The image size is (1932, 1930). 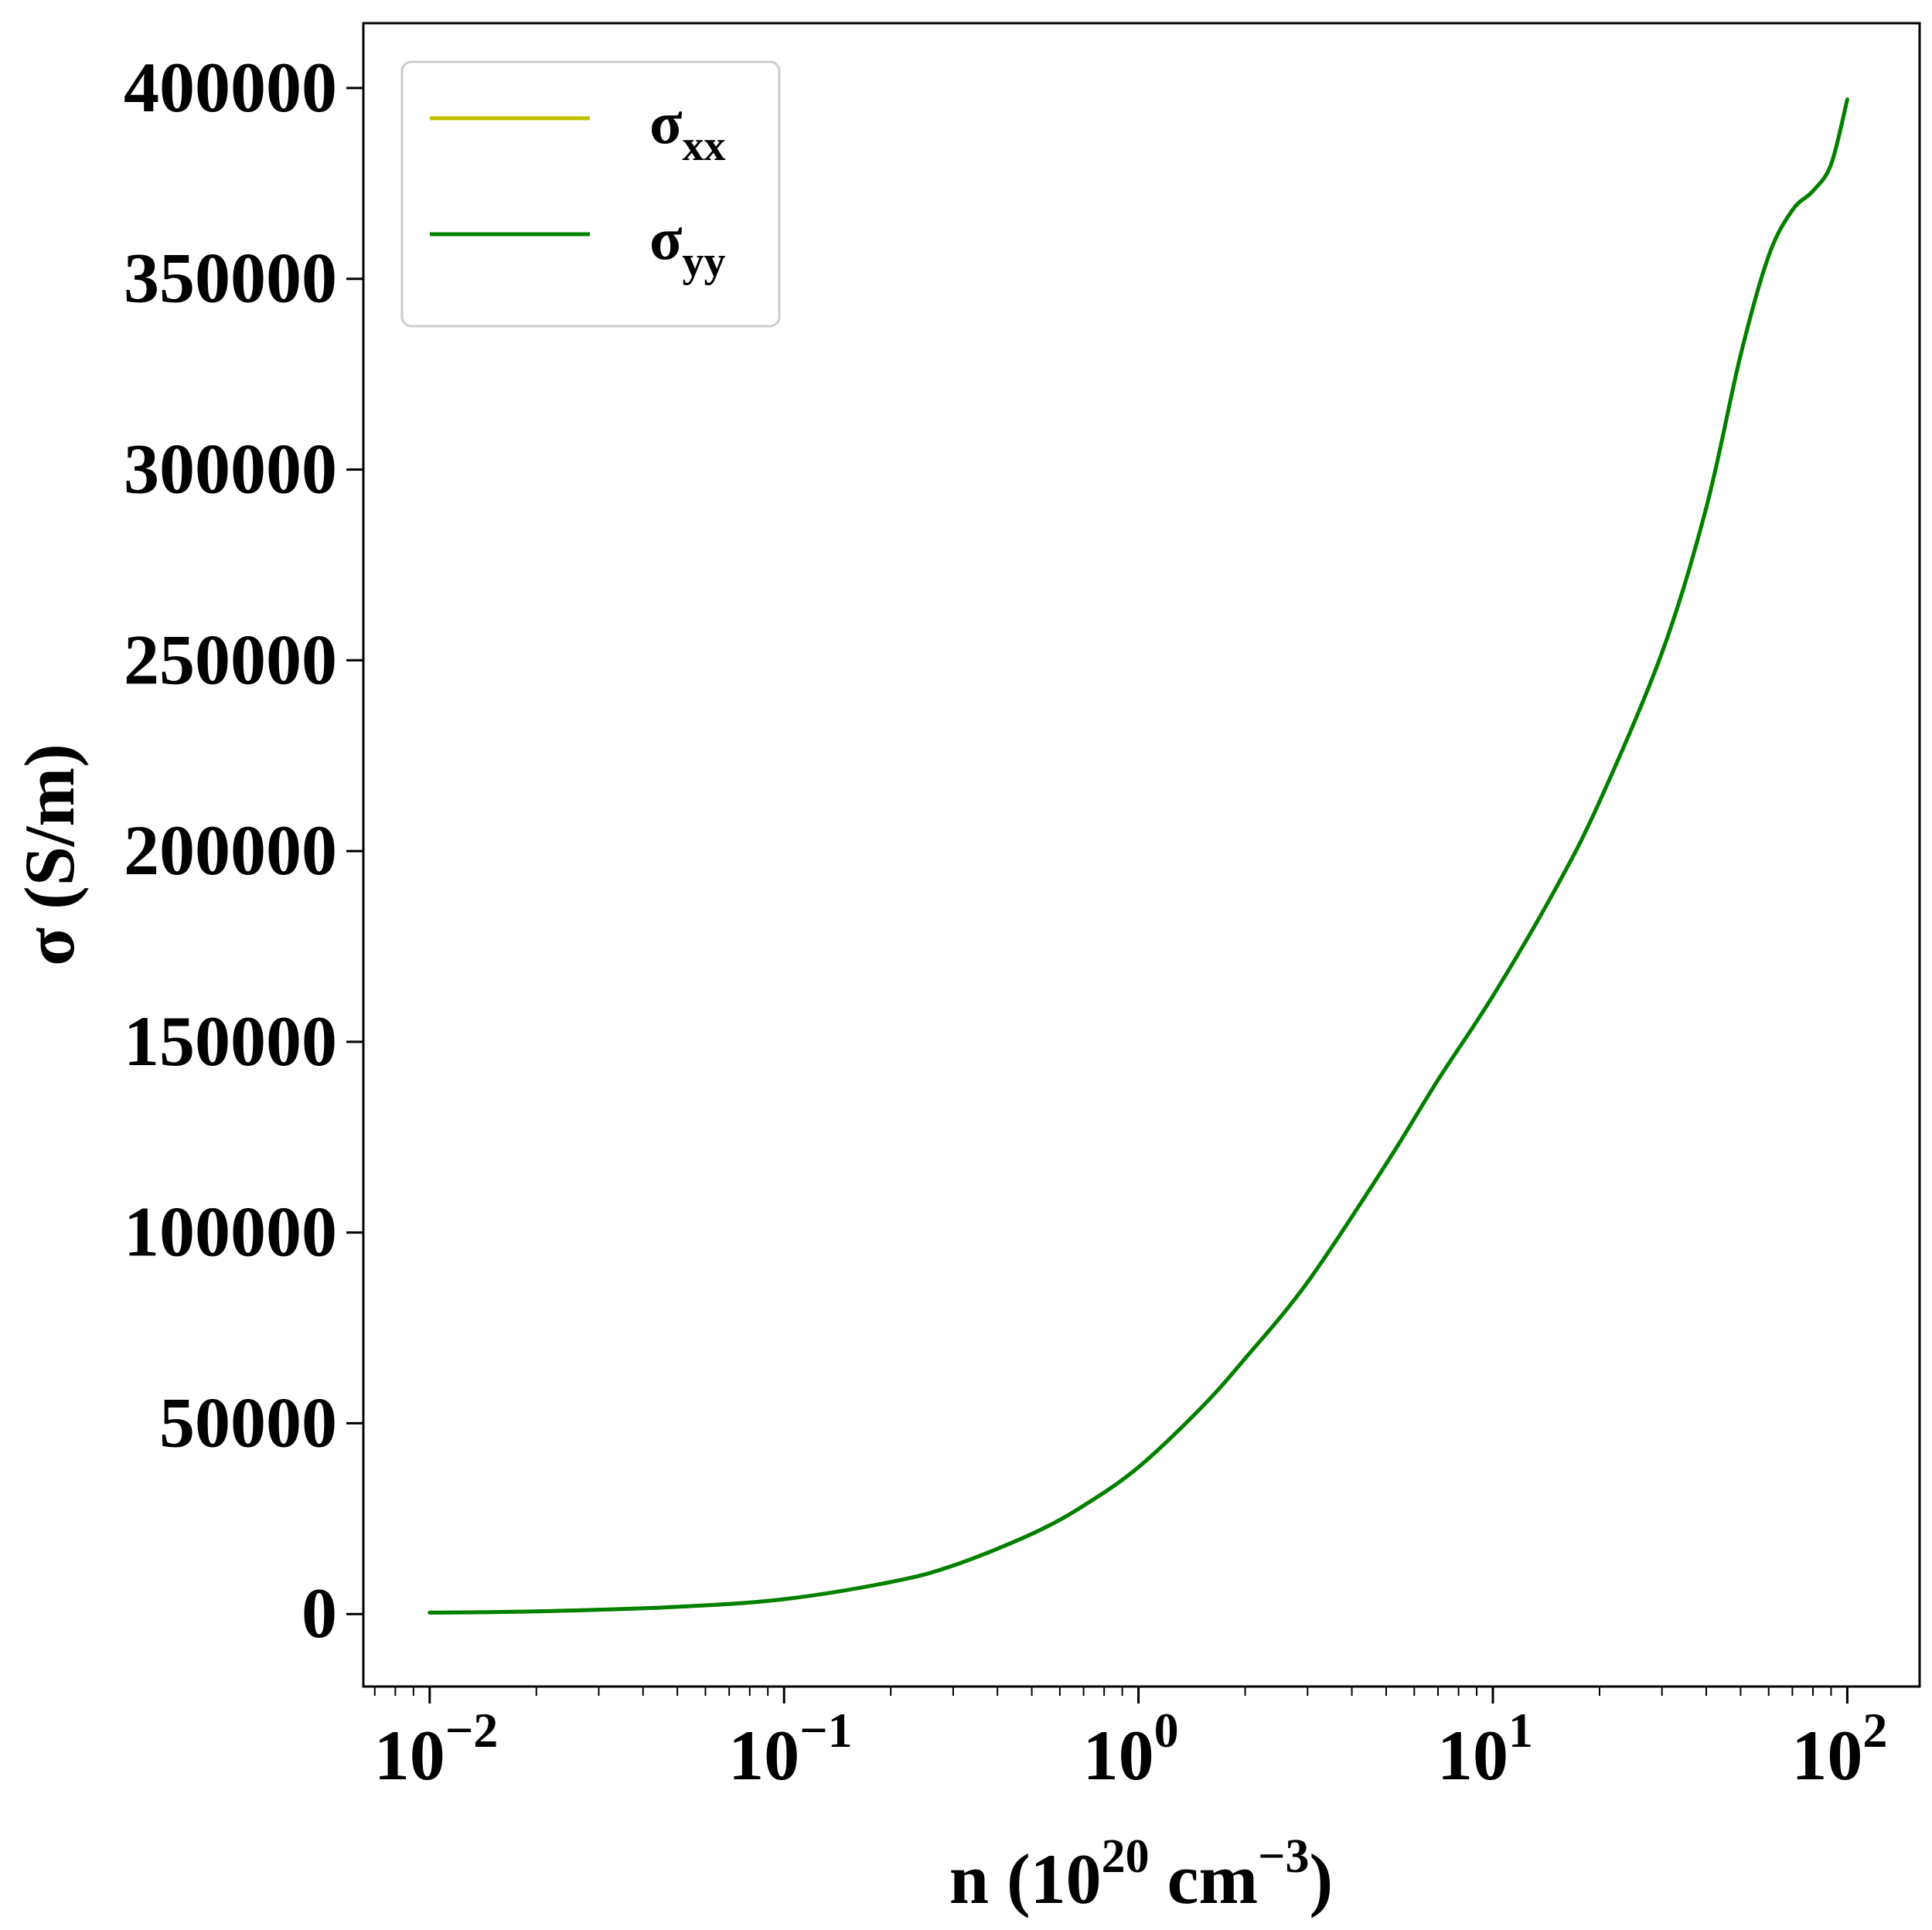 I want to click on y-tick-label-1: 50000, so click(x=248, y=1422).